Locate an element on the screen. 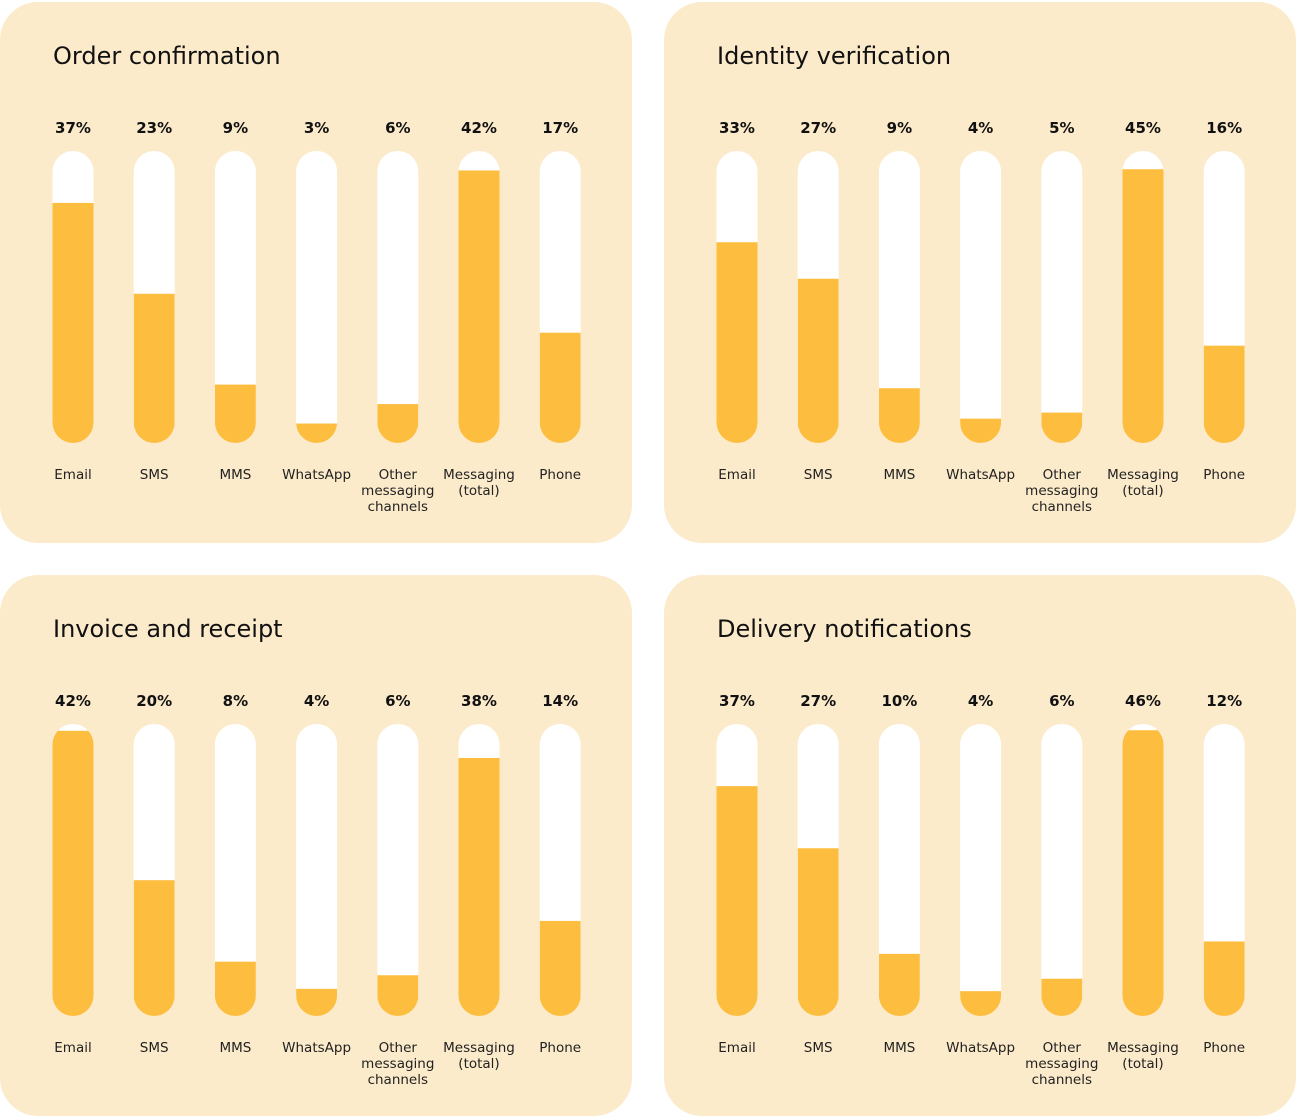 This screenshot has height=1116, width=1296. data-label: 6% is located at coordinates (397, 128).